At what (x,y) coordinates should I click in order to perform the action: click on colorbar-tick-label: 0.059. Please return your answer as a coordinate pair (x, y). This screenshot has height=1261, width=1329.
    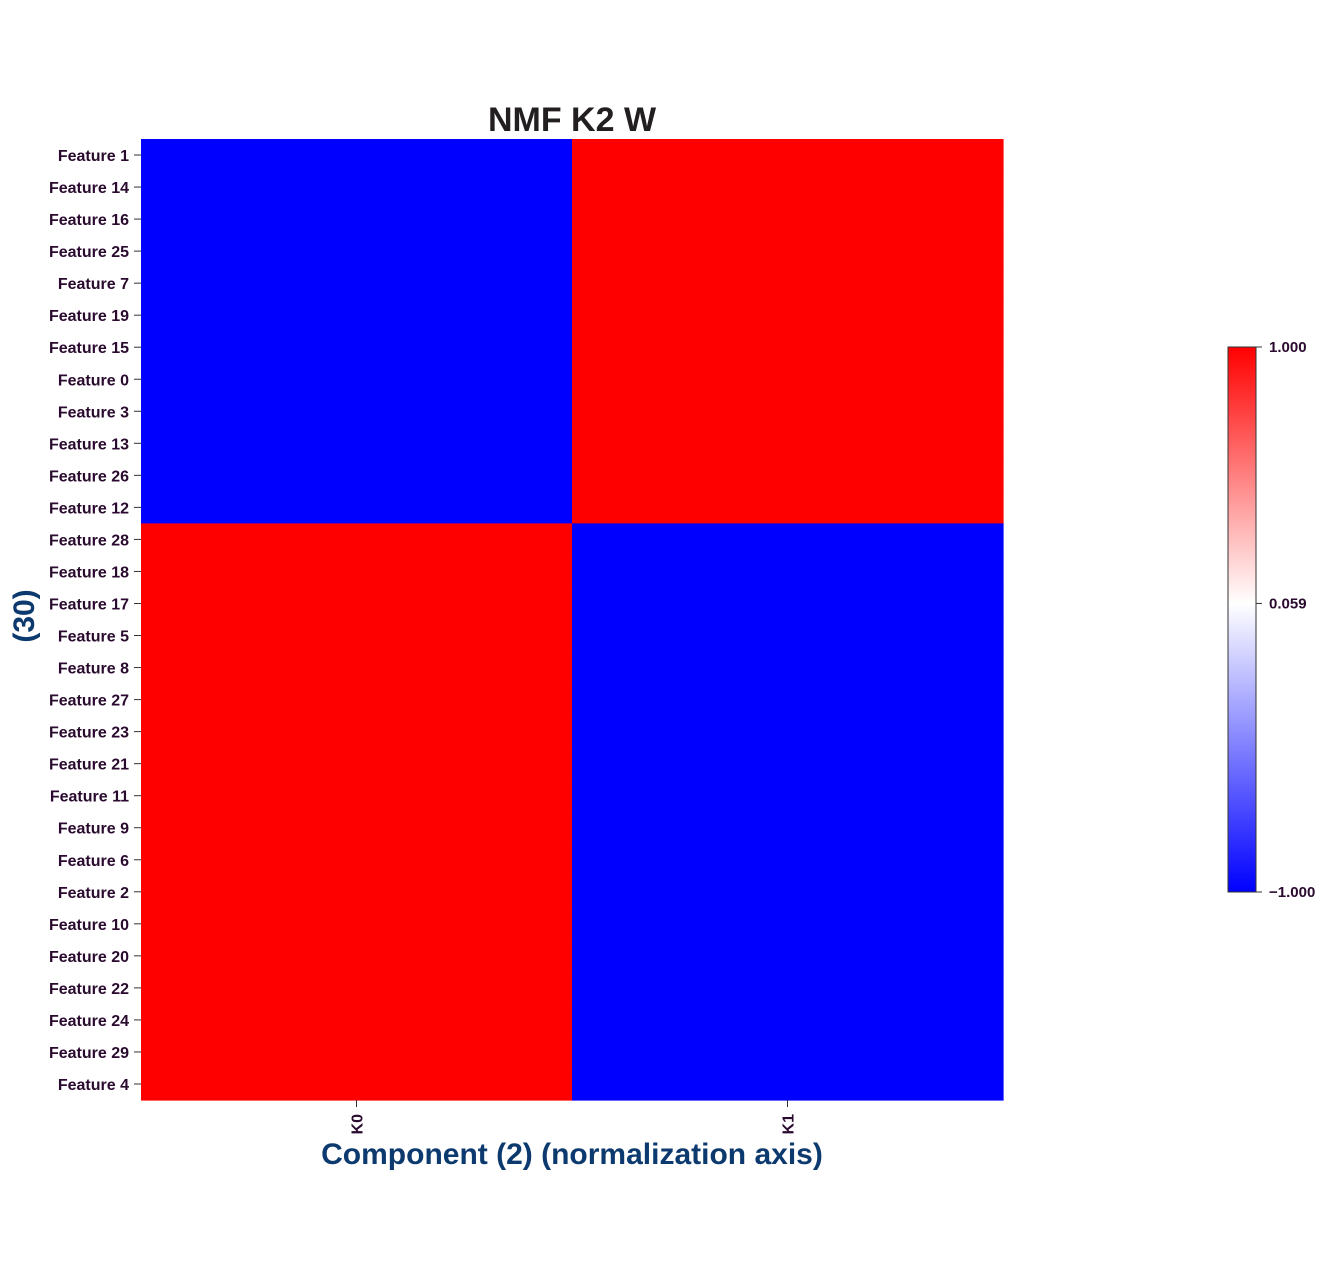
    Looking at the image, I should click on (1288, 603).